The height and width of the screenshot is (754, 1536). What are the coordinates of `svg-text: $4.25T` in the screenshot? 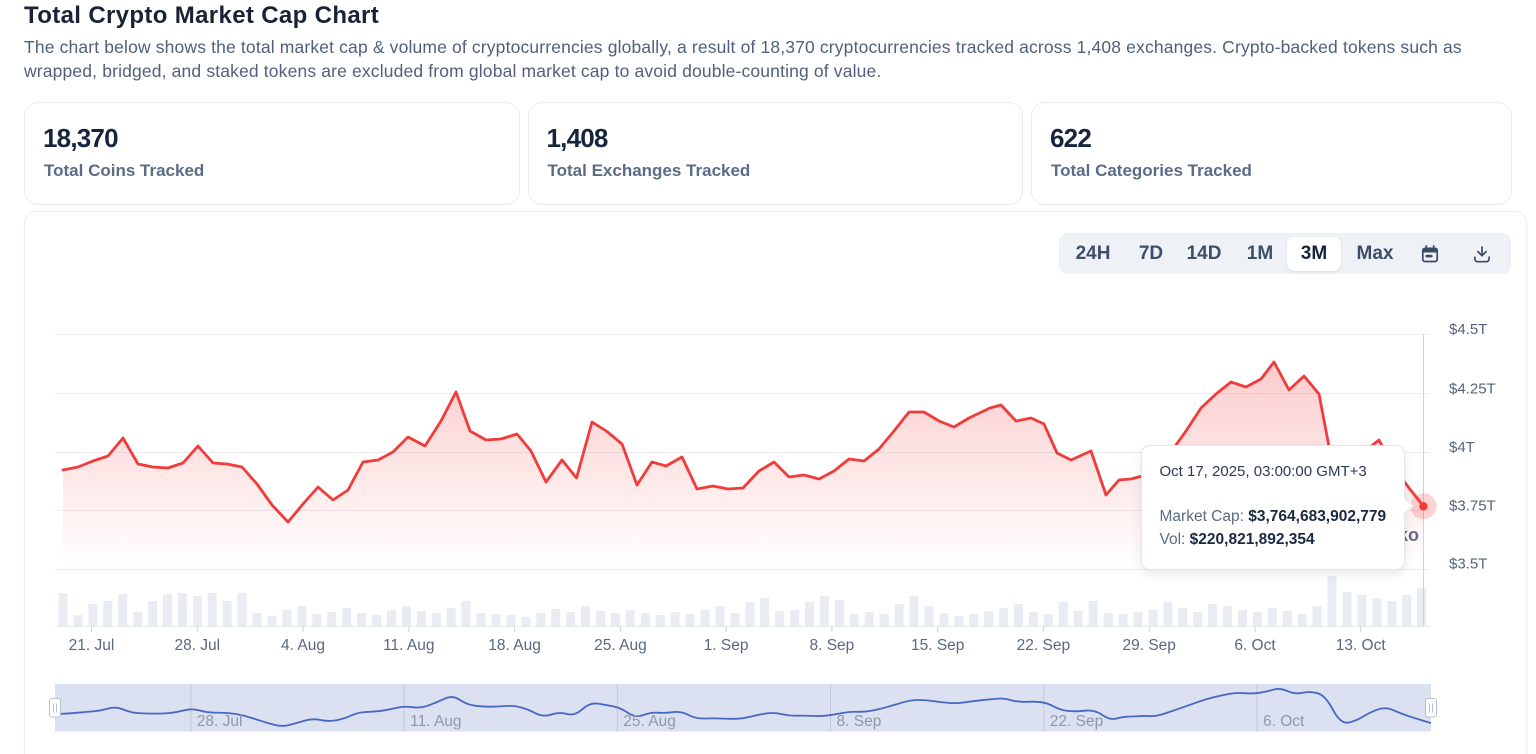 It's located at (1472, 389).